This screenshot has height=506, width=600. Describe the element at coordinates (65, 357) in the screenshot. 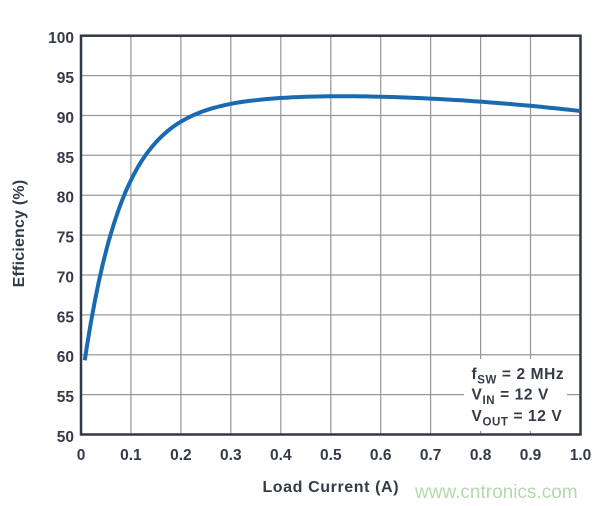

I see `svg-text: 60` at that location.